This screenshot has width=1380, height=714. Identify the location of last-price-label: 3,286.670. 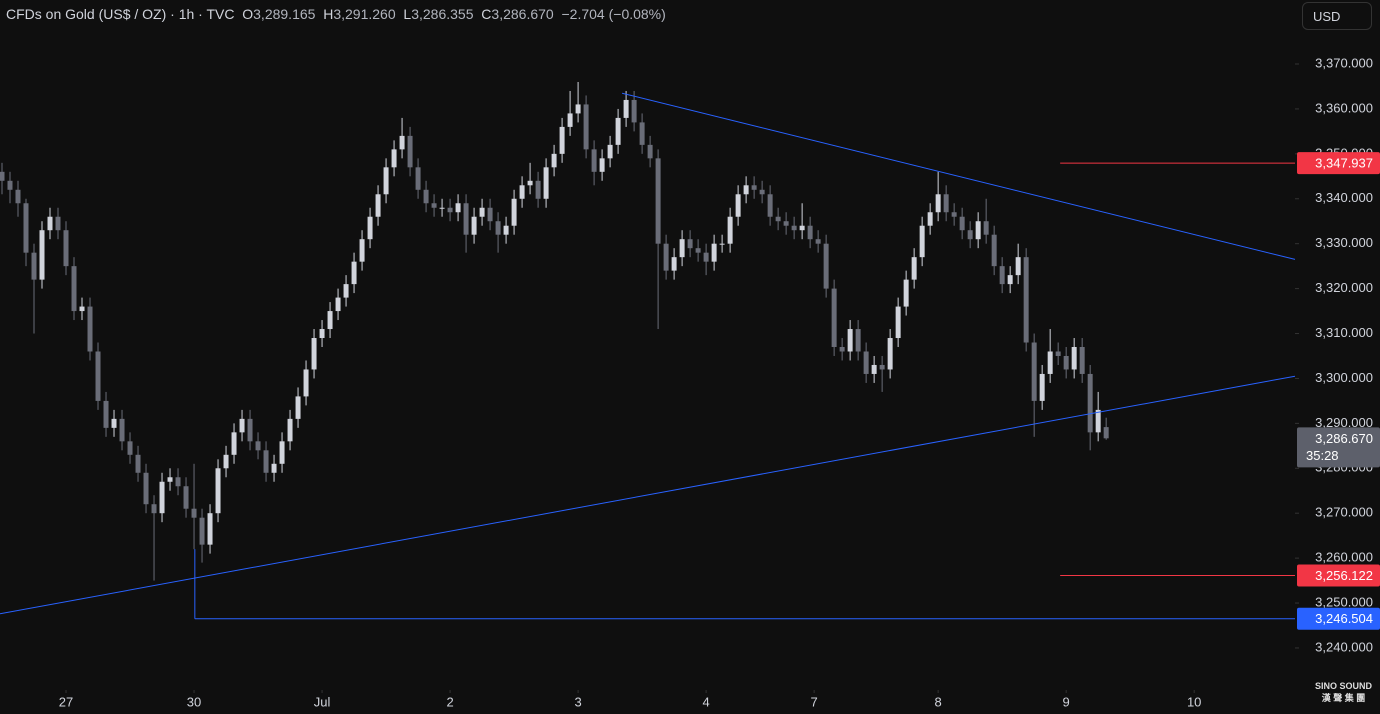
(1344, 438).